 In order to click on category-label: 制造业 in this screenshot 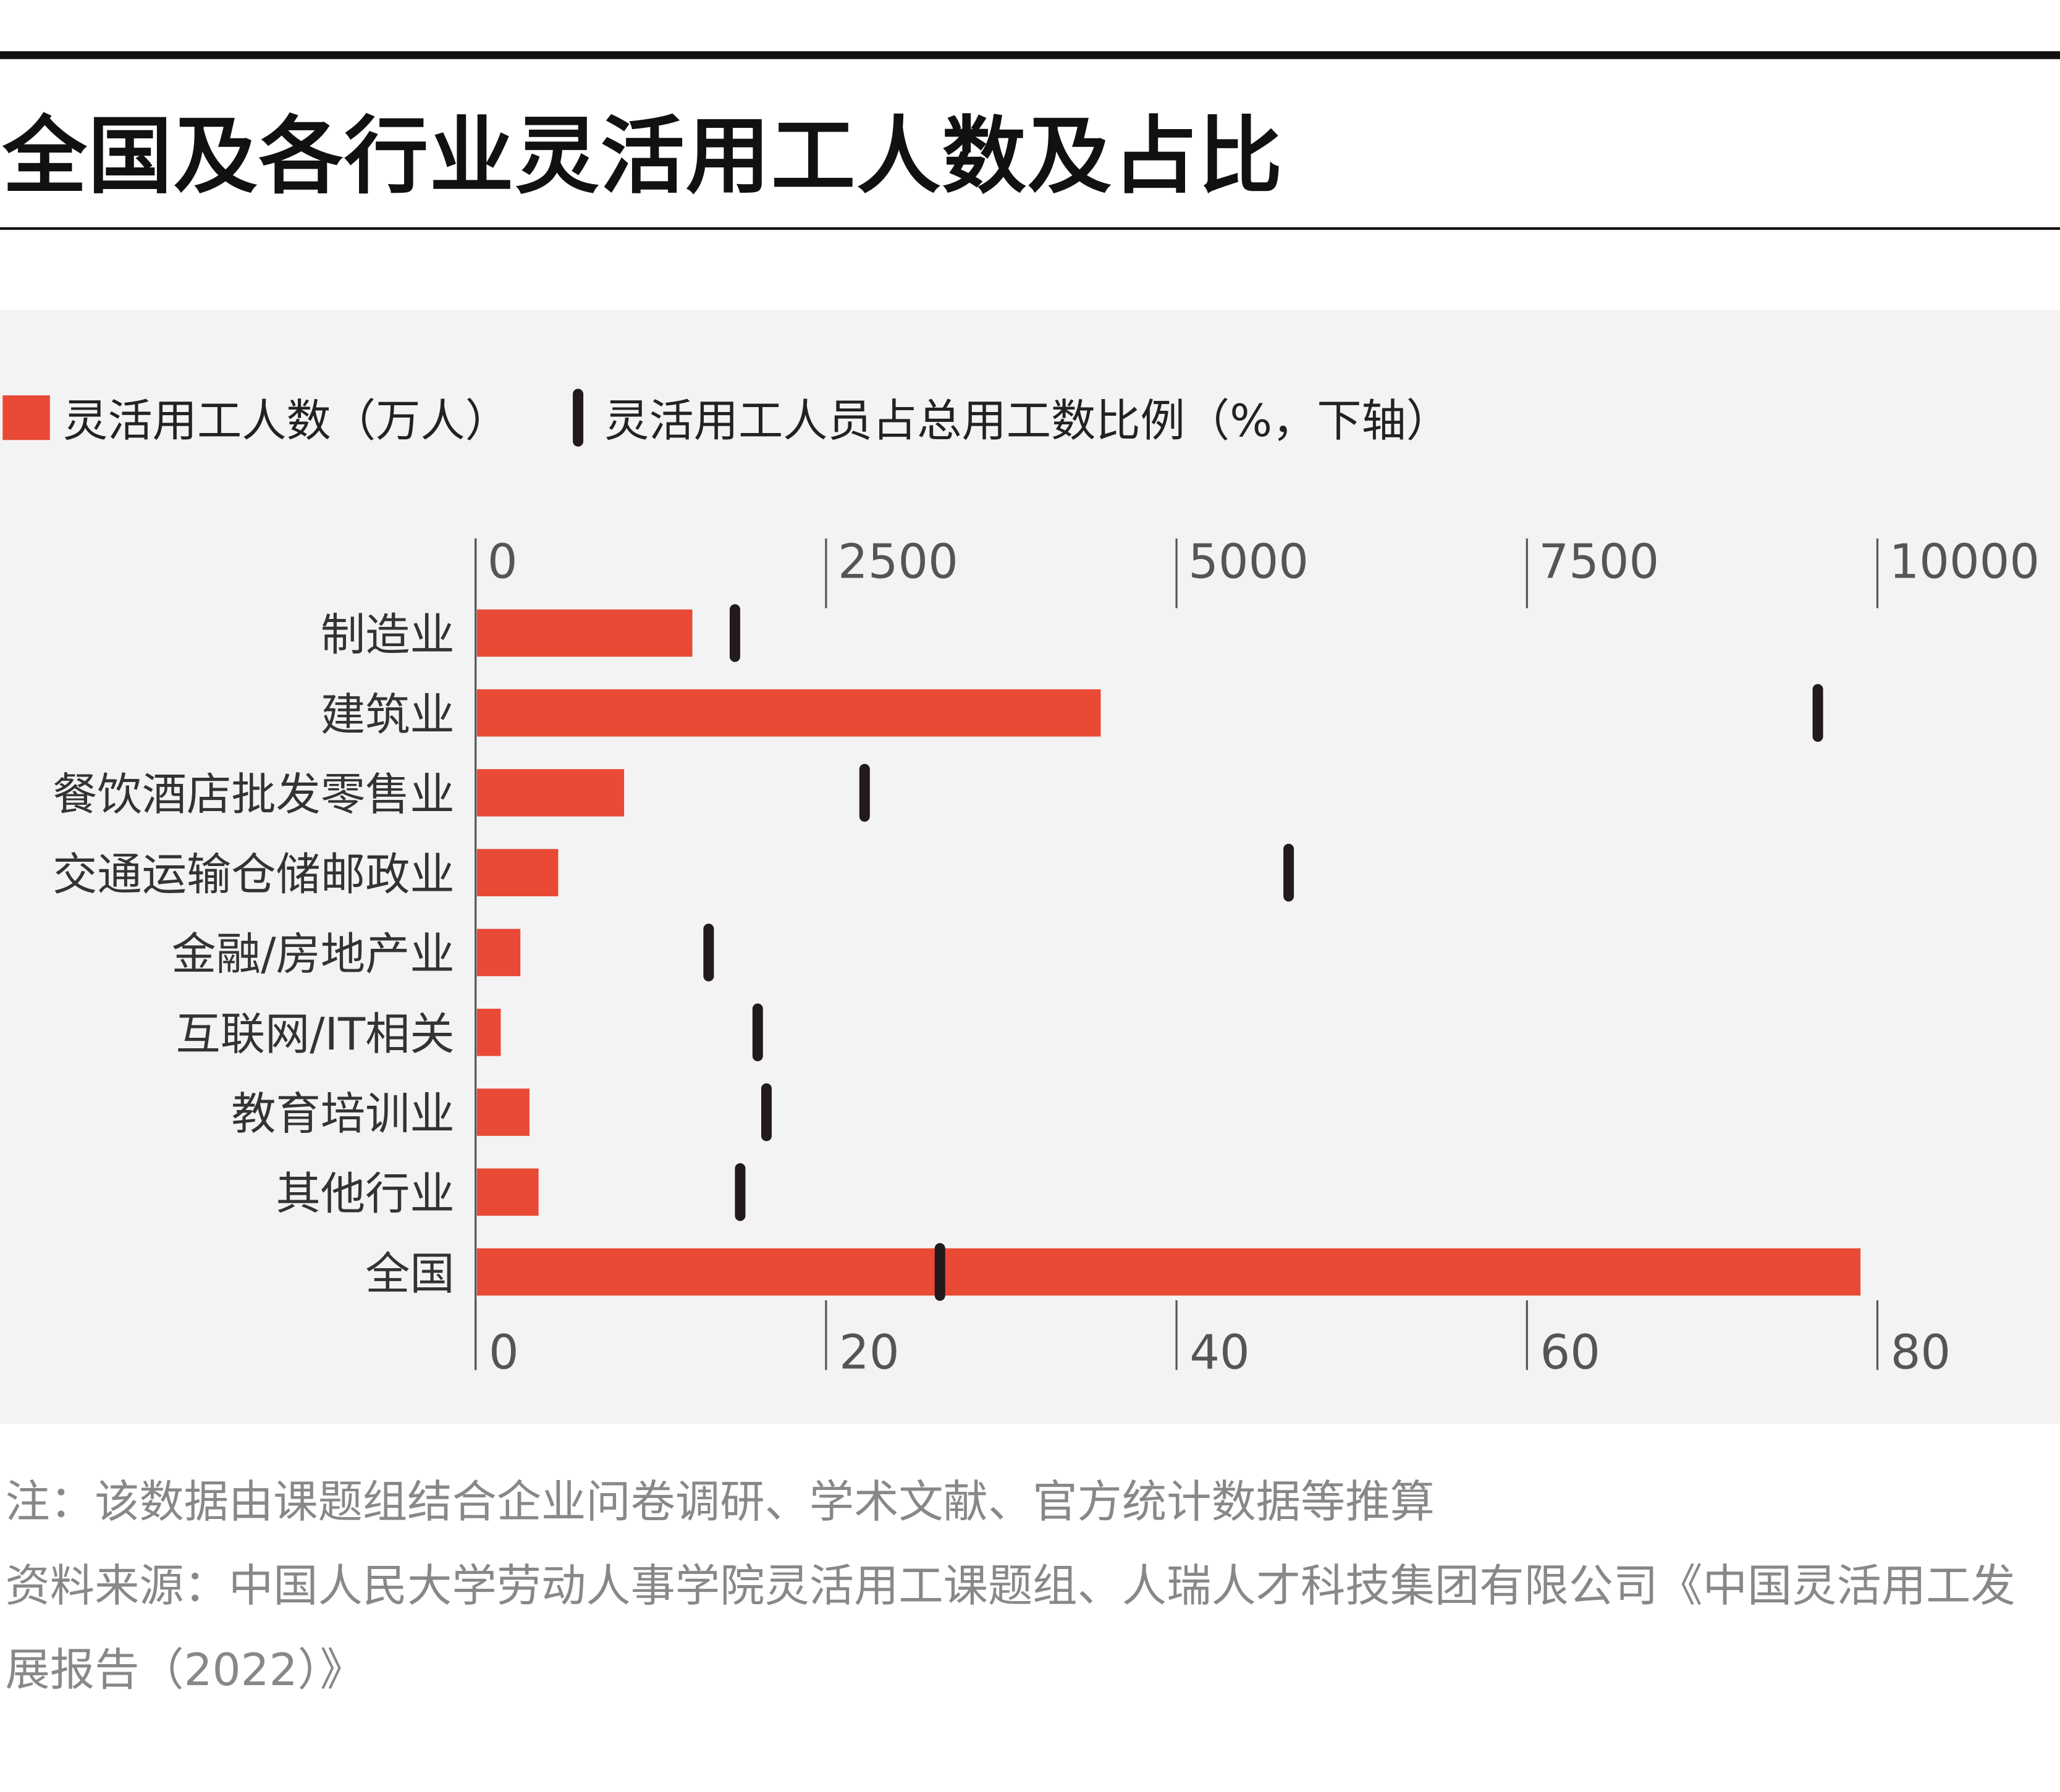, I will do `click(388, 636)`.